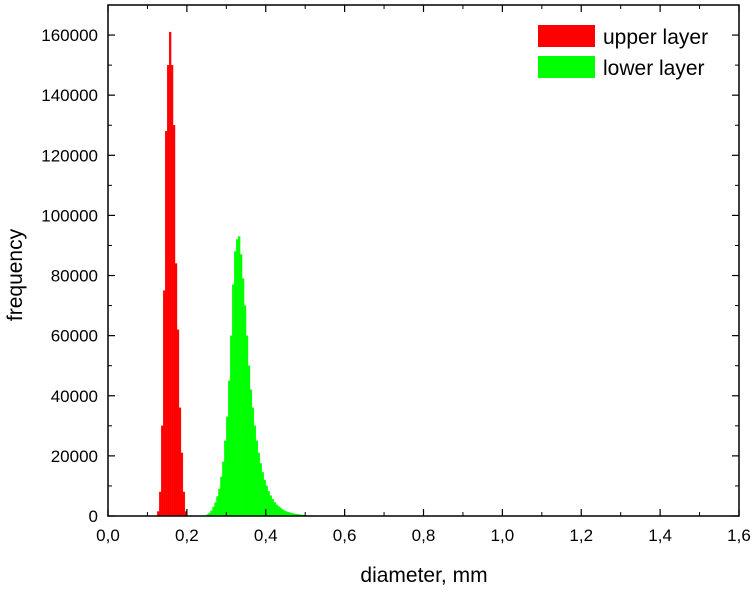 Image resolution: width=754 pixels, height=595 pixels. Describe the element at coordinates (69, 215) in the screenshot. I see `y-tick-label: 100000` at that location.